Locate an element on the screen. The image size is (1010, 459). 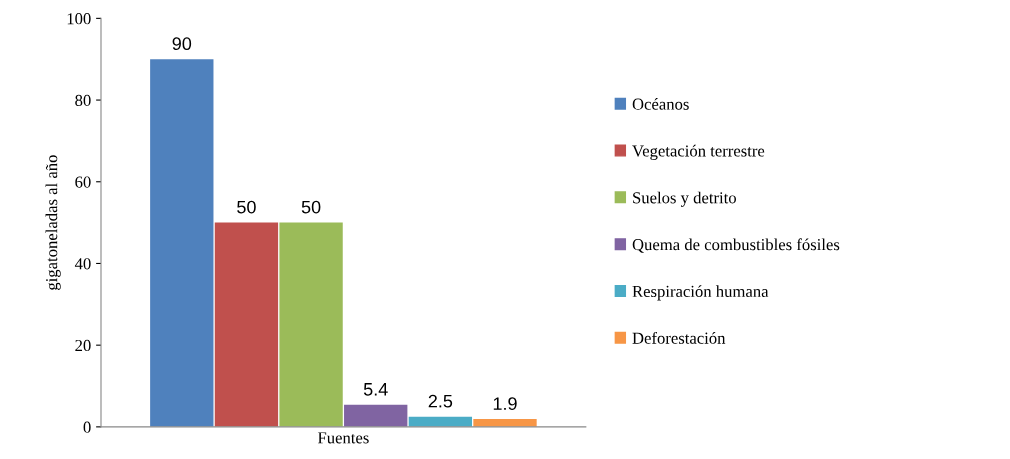
y-tick-label: 100 is located at coordinates (79, 19).